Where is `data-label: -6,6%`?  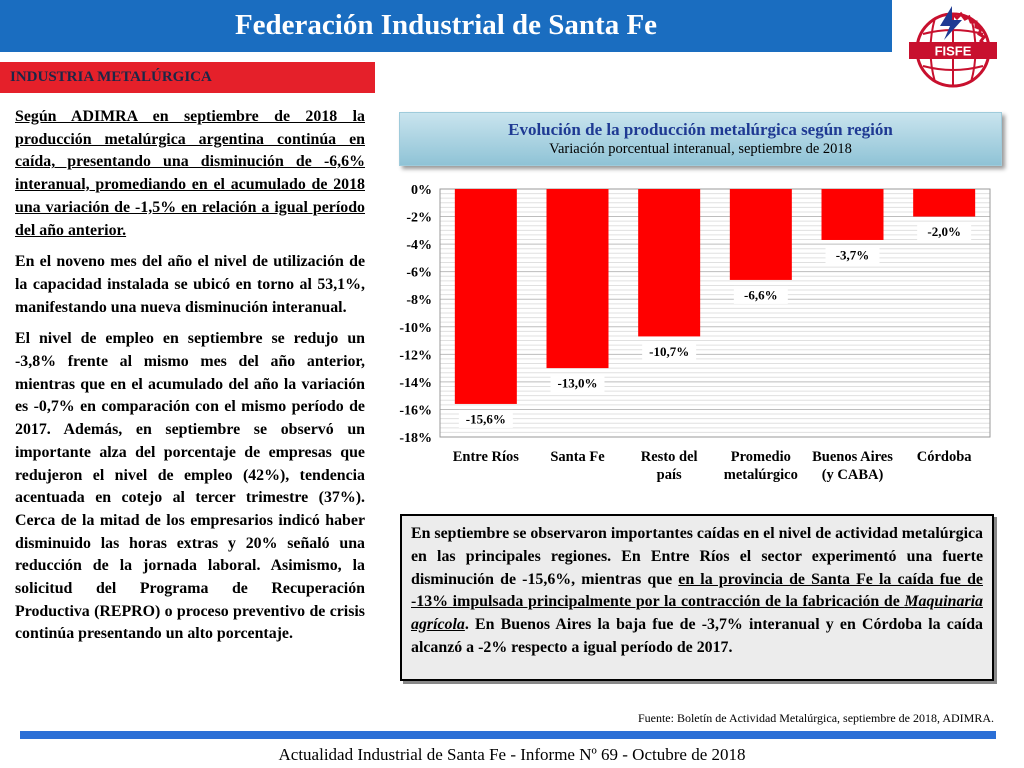
data-label: -6,6% is located at coordinates (761, 294).